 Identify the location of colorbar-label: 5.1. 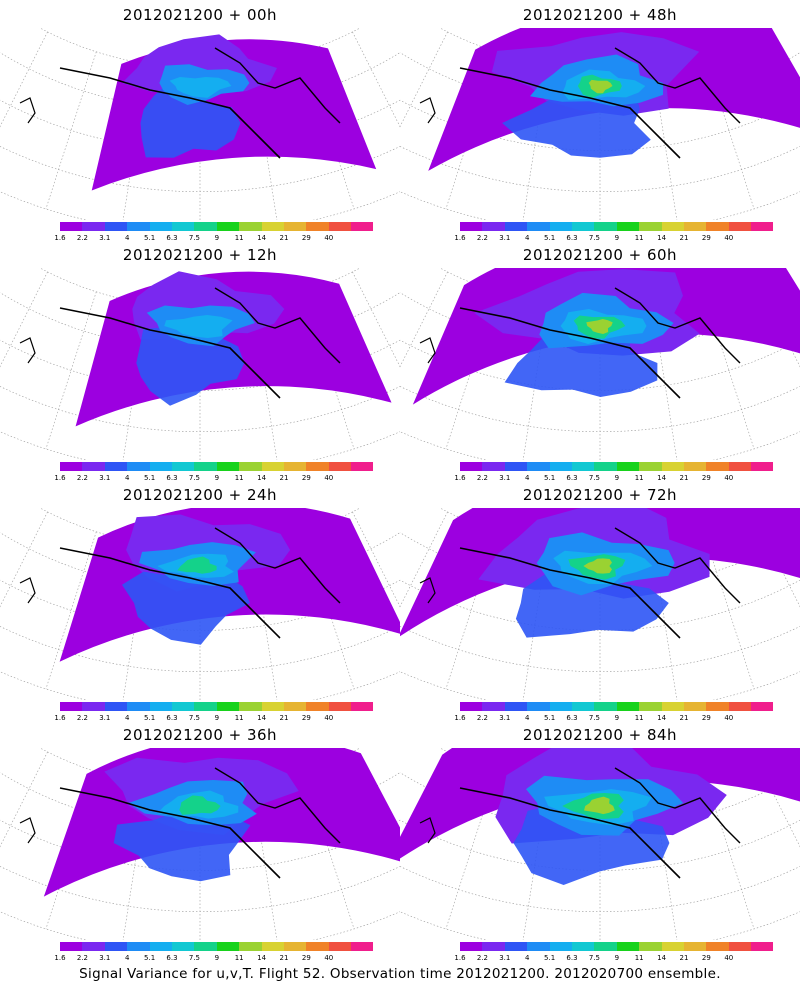
(550, 478).